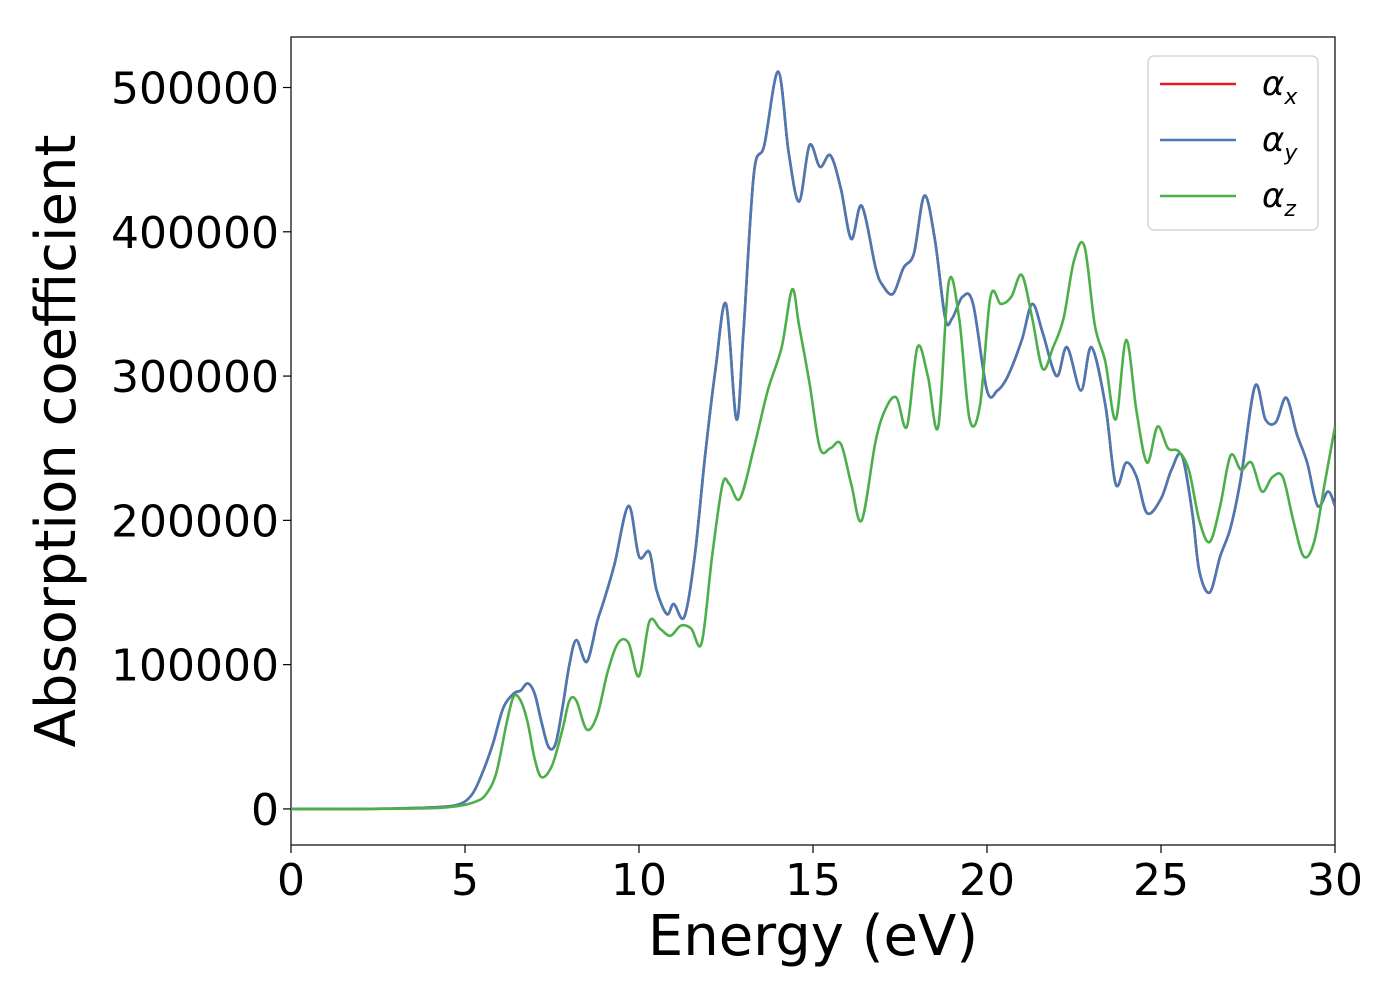 The width and height of the screenshot is (1400, 1000). Describe the element at coordinates (195, 377) in the screenshot. I see `y-tick-label: 300000` at that location.